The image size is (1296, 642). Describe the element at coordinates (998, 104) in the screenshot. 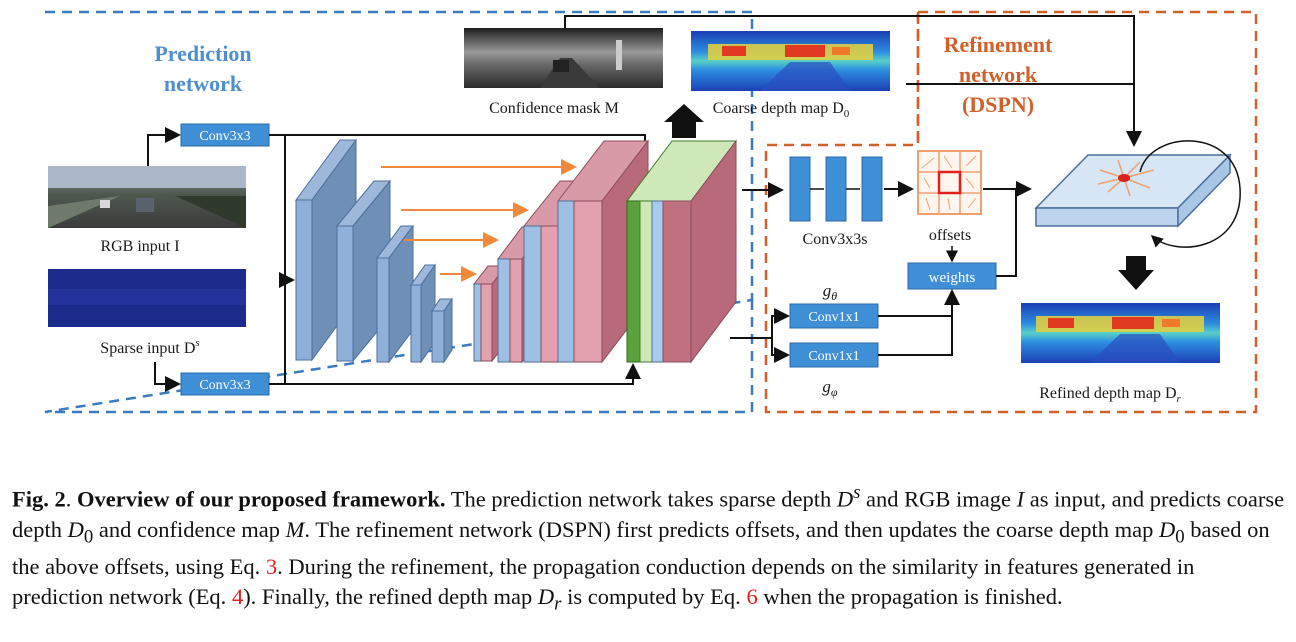

I see `refinement-title-line3: (DSPN)` at that location.